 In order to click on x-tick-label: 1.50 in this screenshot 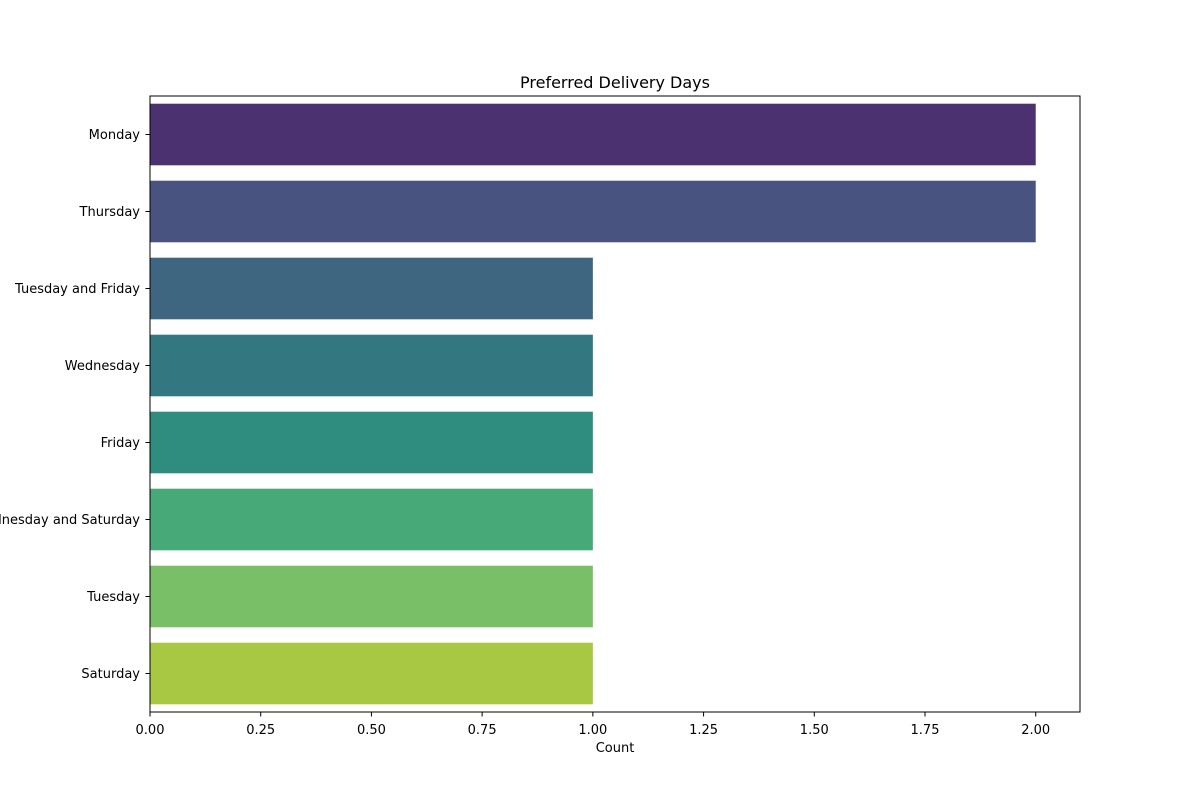, I will do `click(814, 730)`.